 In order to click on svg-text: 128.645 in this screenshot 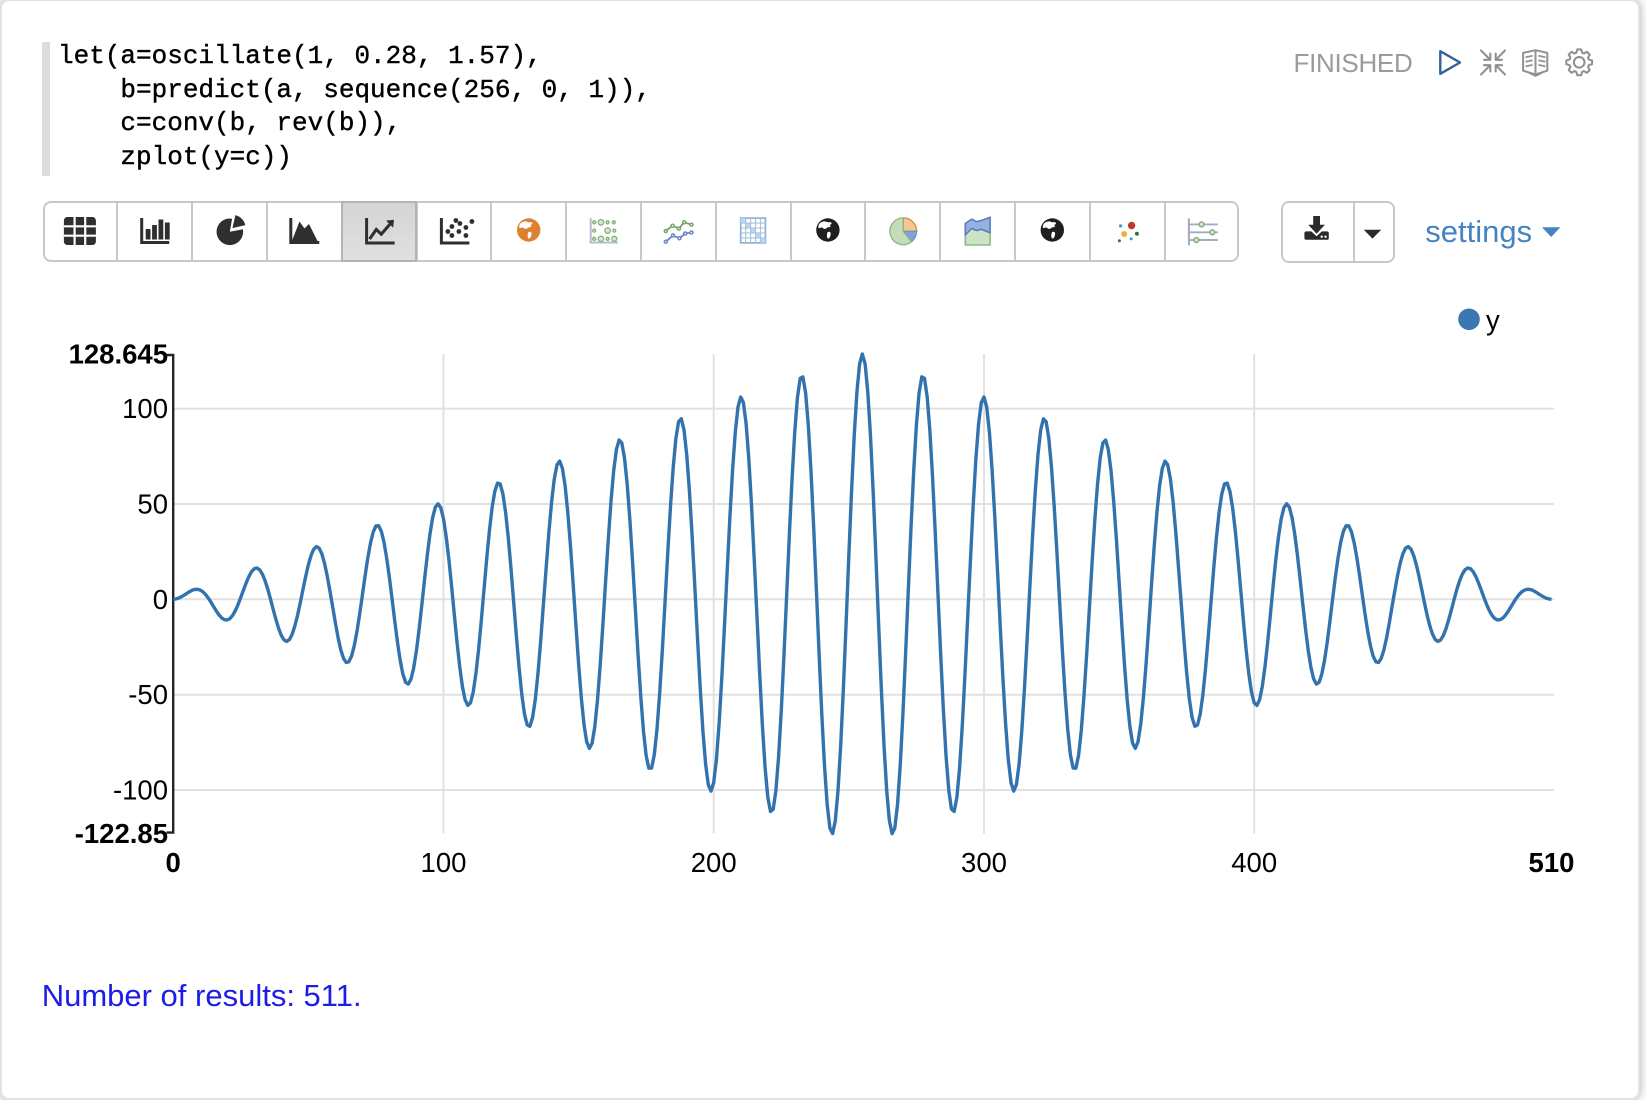, I will do `click(118, 354)`.